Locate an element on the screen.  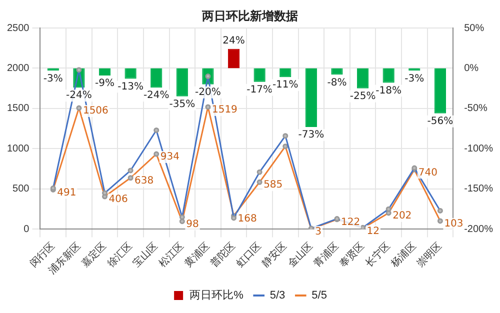
data-label: 1506 is located at coordinates (95, 111).